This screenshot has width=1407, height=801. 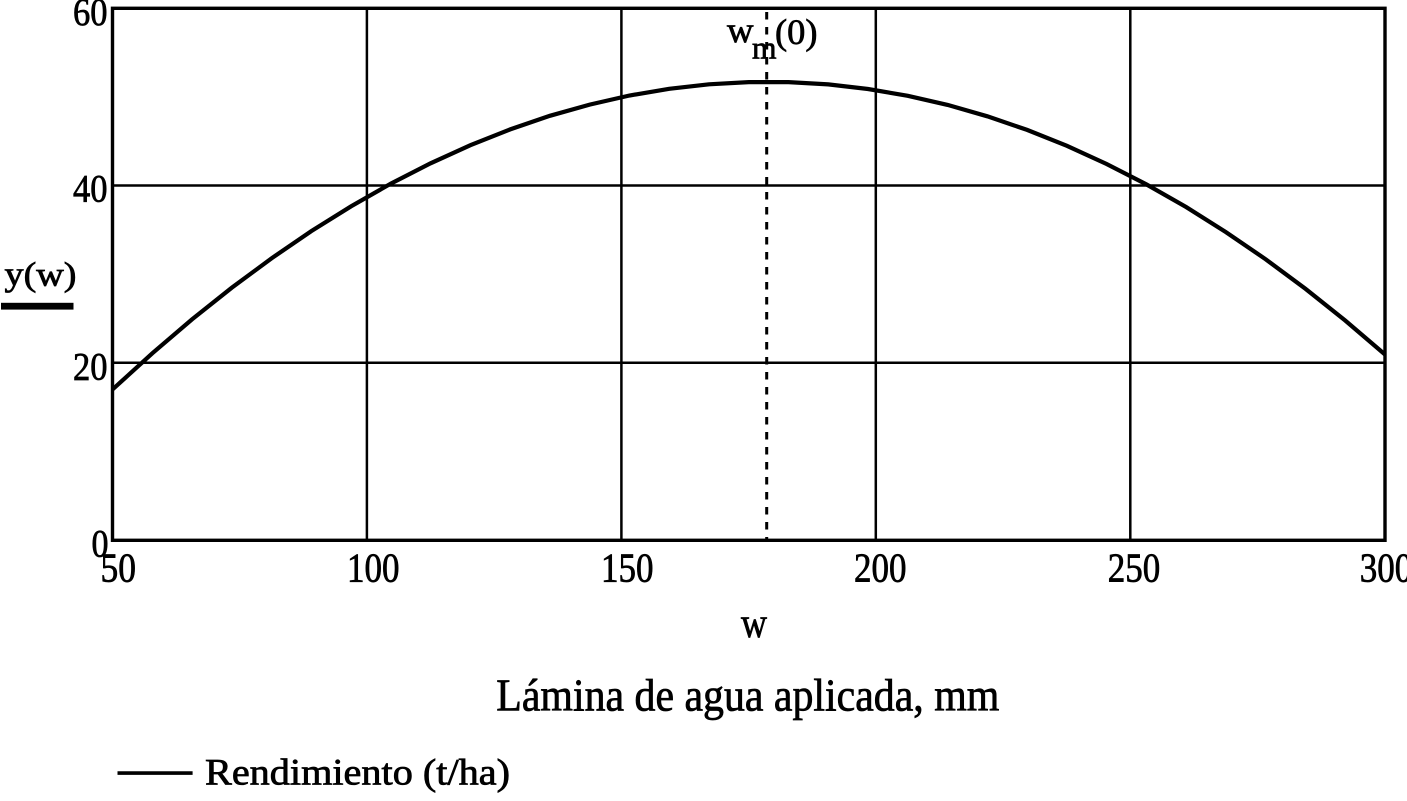 I want to click on svg-text: Rendimiento (t/ha), so click(x=357, y=772).